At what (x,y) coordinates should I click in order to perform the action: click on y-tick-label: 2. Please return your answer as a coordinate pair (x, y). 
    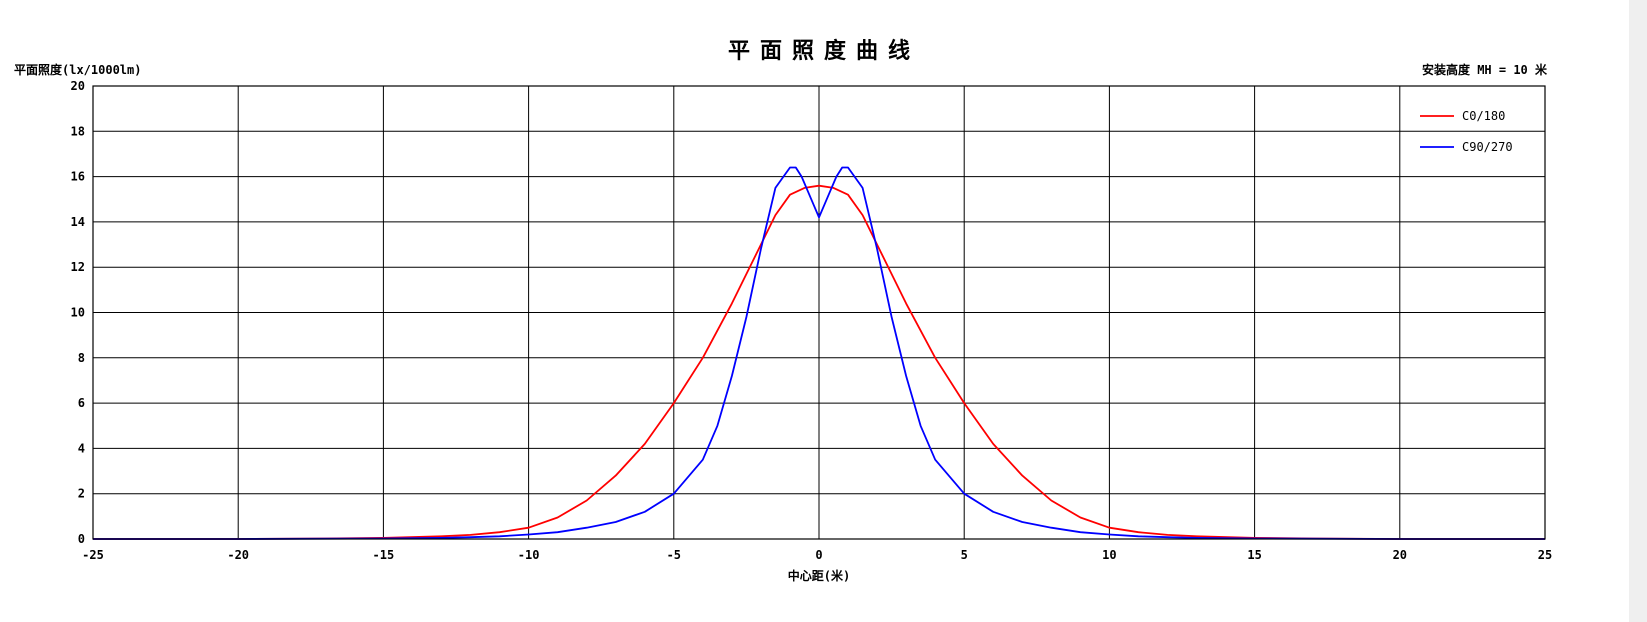
    Looking at the image, I should click on (81, 494).